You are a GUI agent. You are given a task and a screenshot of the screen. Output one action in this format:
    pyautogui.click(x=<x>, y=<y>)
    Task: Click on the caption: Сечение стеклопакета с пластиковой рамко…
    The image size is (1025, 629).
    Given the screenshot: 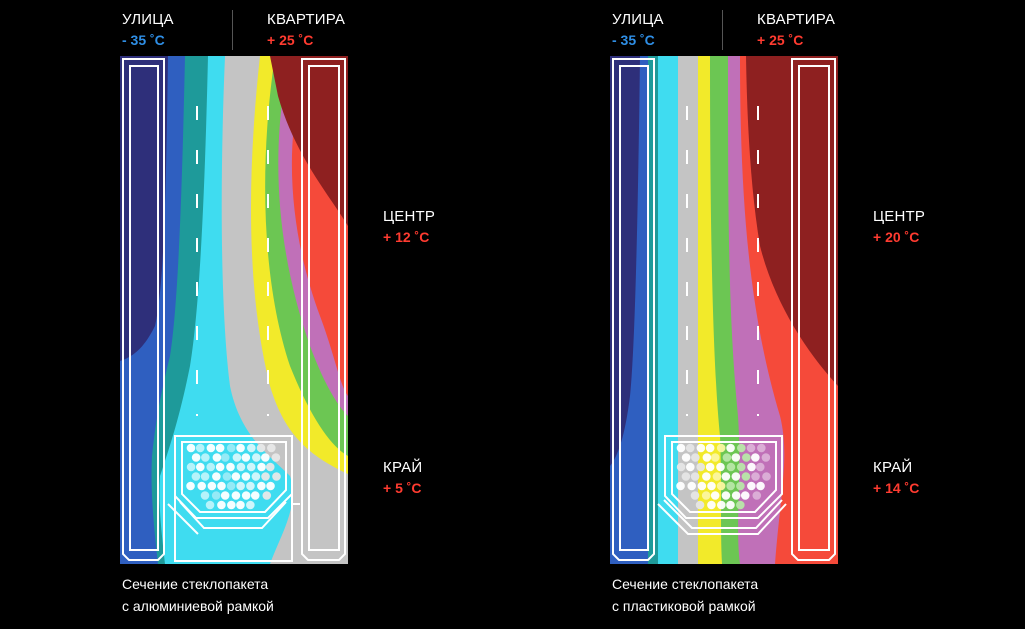 What is the action you would take?
    pyautogui.click(x=685, y=595)
    